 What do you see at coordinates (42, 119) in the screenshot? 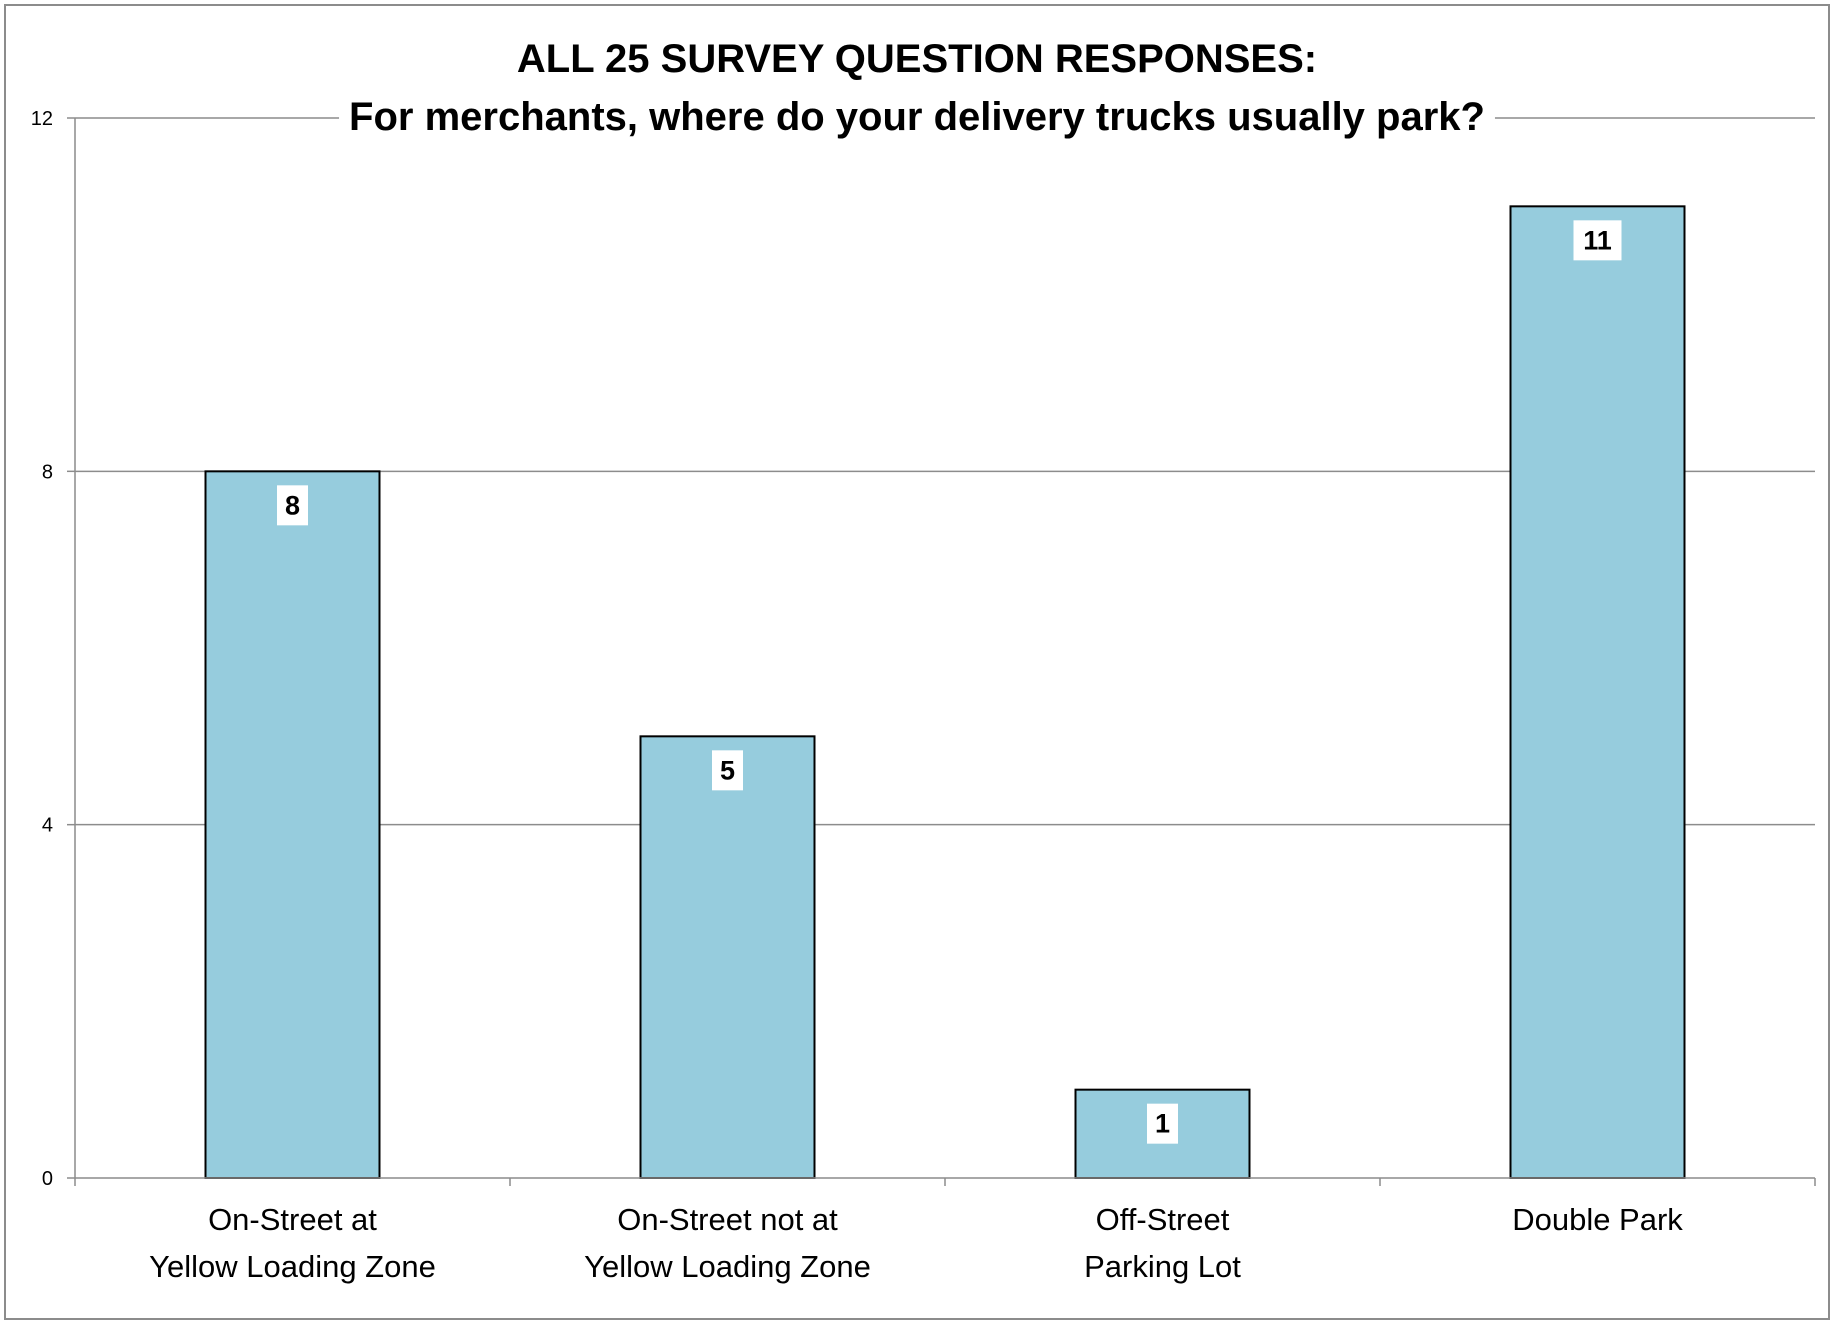
I see `y-tick-label: 12` at bounding box center [42, 119].